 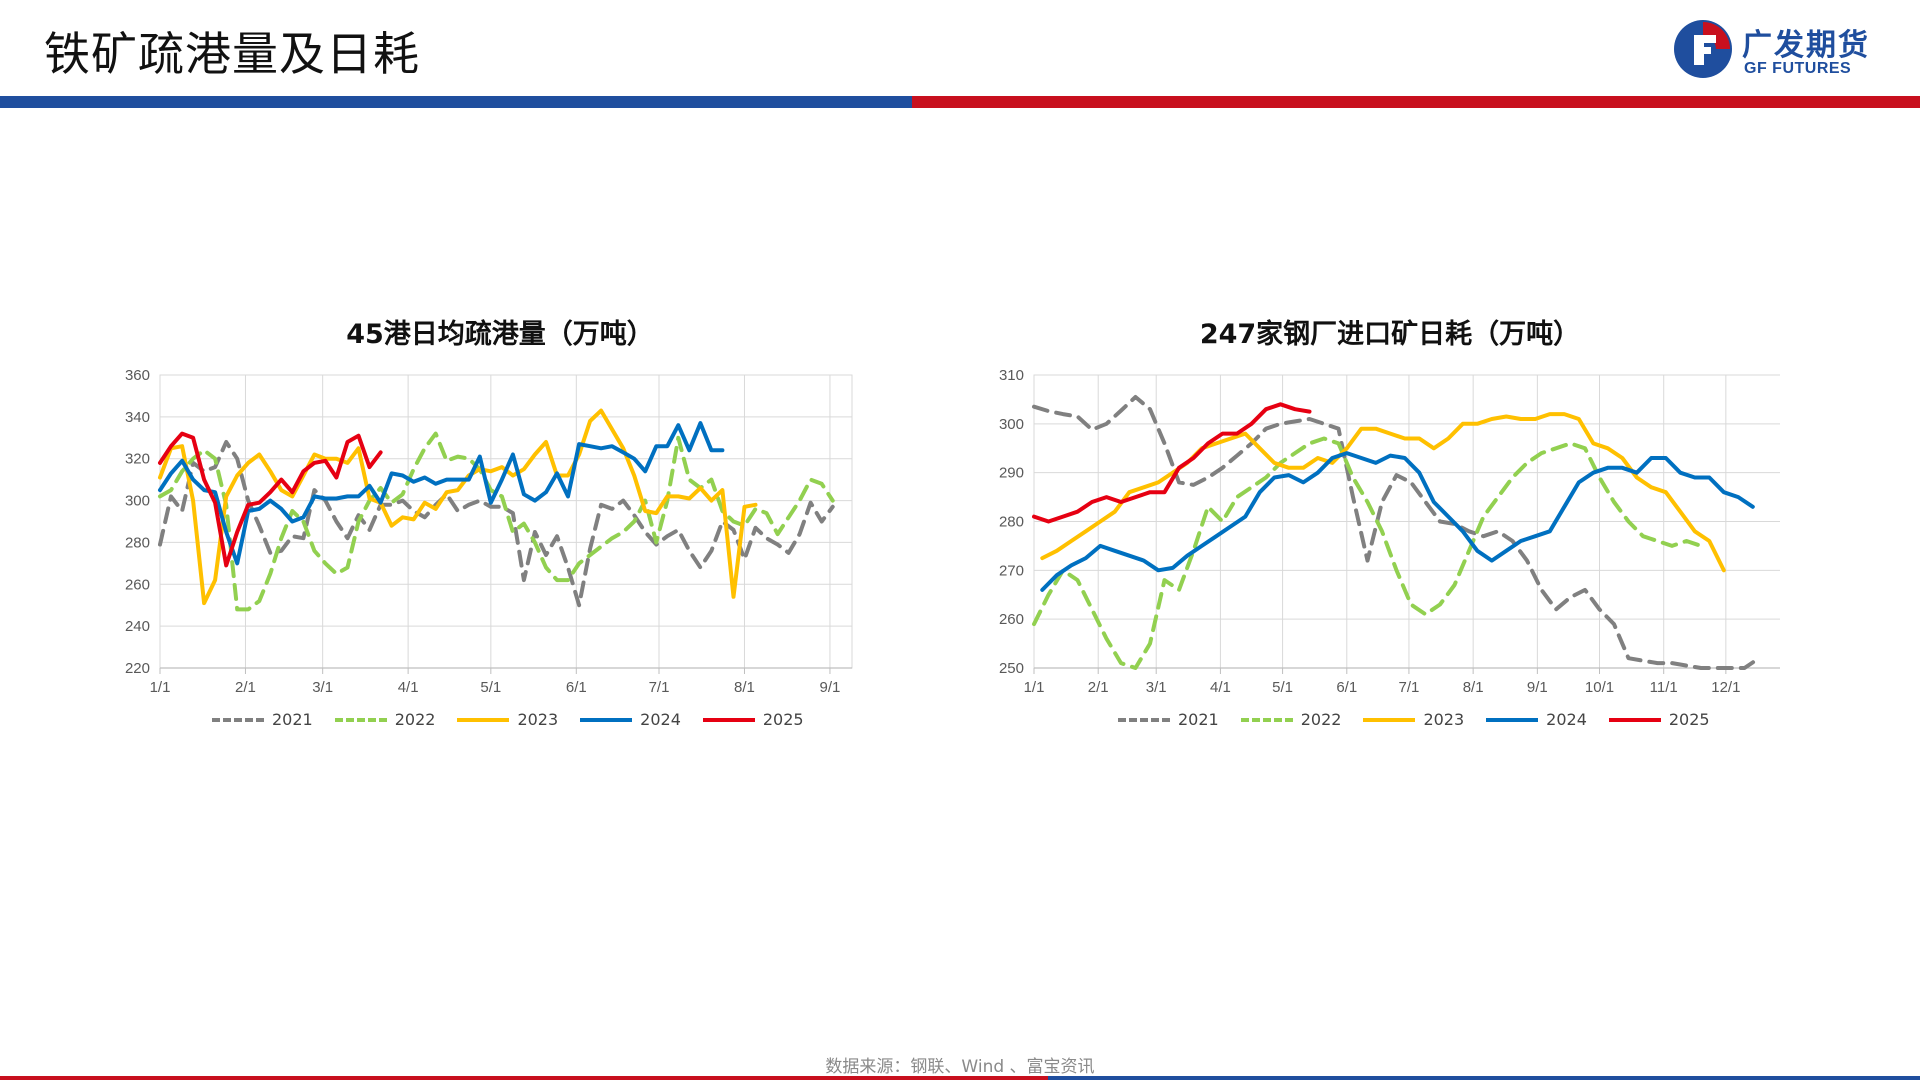 I want to click on y-tick-label: 240, so click(x=137, y=626).